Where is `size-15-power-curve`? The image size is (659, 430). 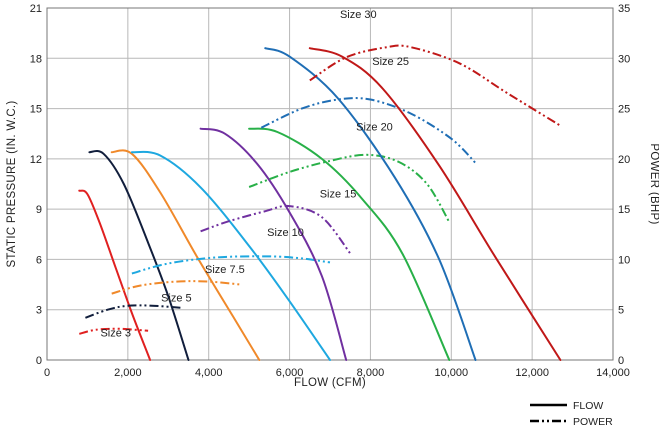 size-15-power-curve is located at coordinates (275, 229).